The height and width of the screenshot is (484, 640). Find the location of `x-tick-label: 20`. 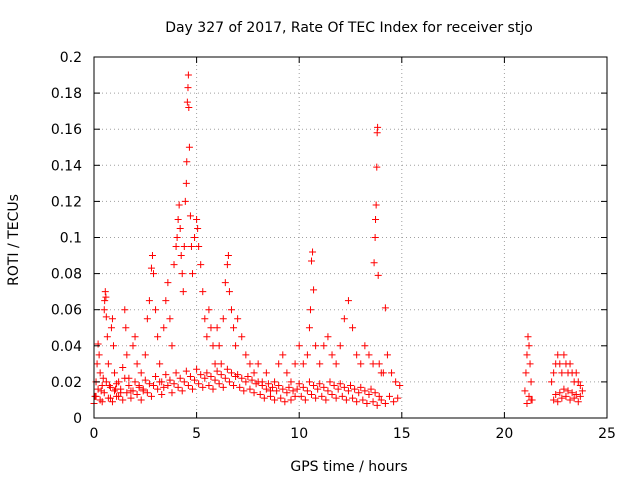

x-tick-label: 20 is located at coordinates (504, 434).